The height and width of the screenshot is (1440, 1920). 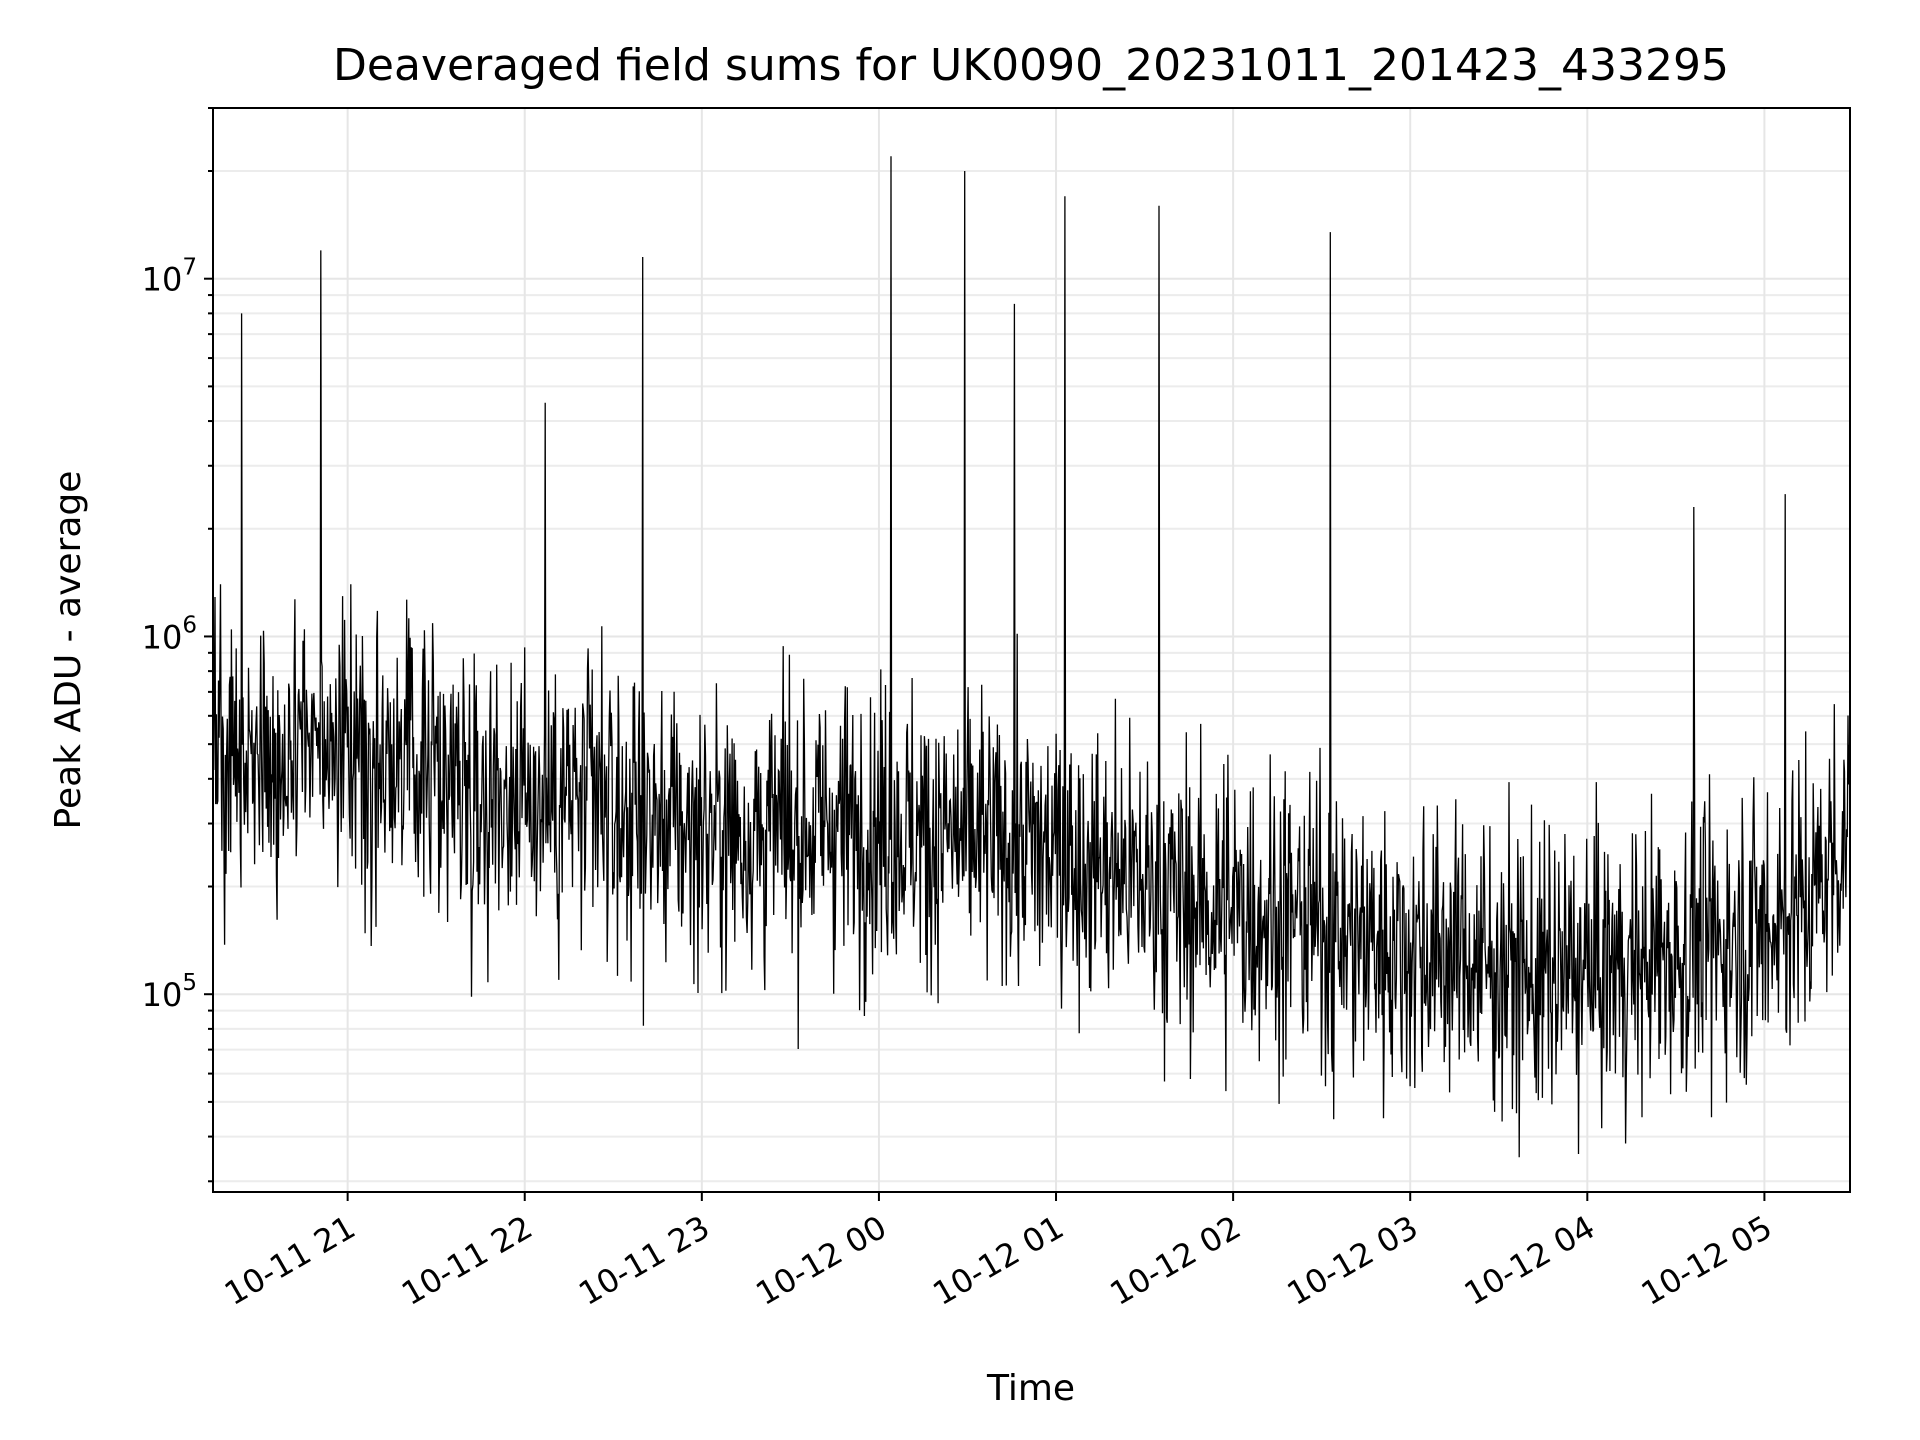 What do you see at coordinates (1707, 1260) in the screenshot?
I see `x-tick-label: 10-12 05` at bounding box center [1707, 1260].